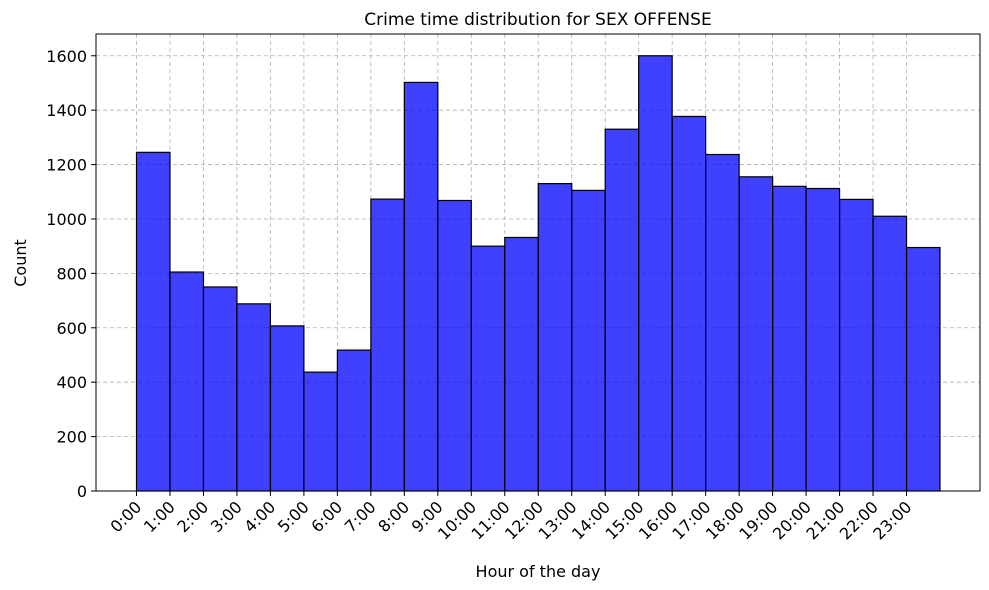 This screenshot has height=590, width=989. Describe the element at coordinates (71, 328) in the screenshot. I see `y-tick-label: 600` at that location.